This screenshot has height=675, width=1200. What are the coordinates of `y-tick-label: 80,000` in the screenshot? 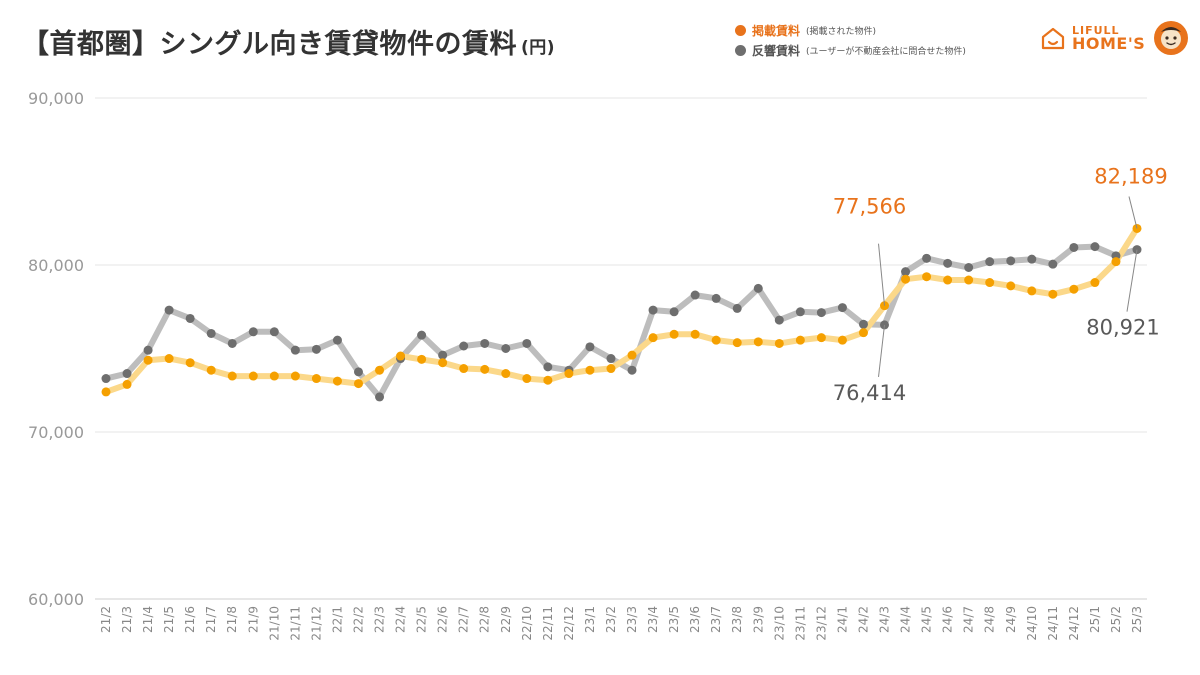 It's located at (56, 265).